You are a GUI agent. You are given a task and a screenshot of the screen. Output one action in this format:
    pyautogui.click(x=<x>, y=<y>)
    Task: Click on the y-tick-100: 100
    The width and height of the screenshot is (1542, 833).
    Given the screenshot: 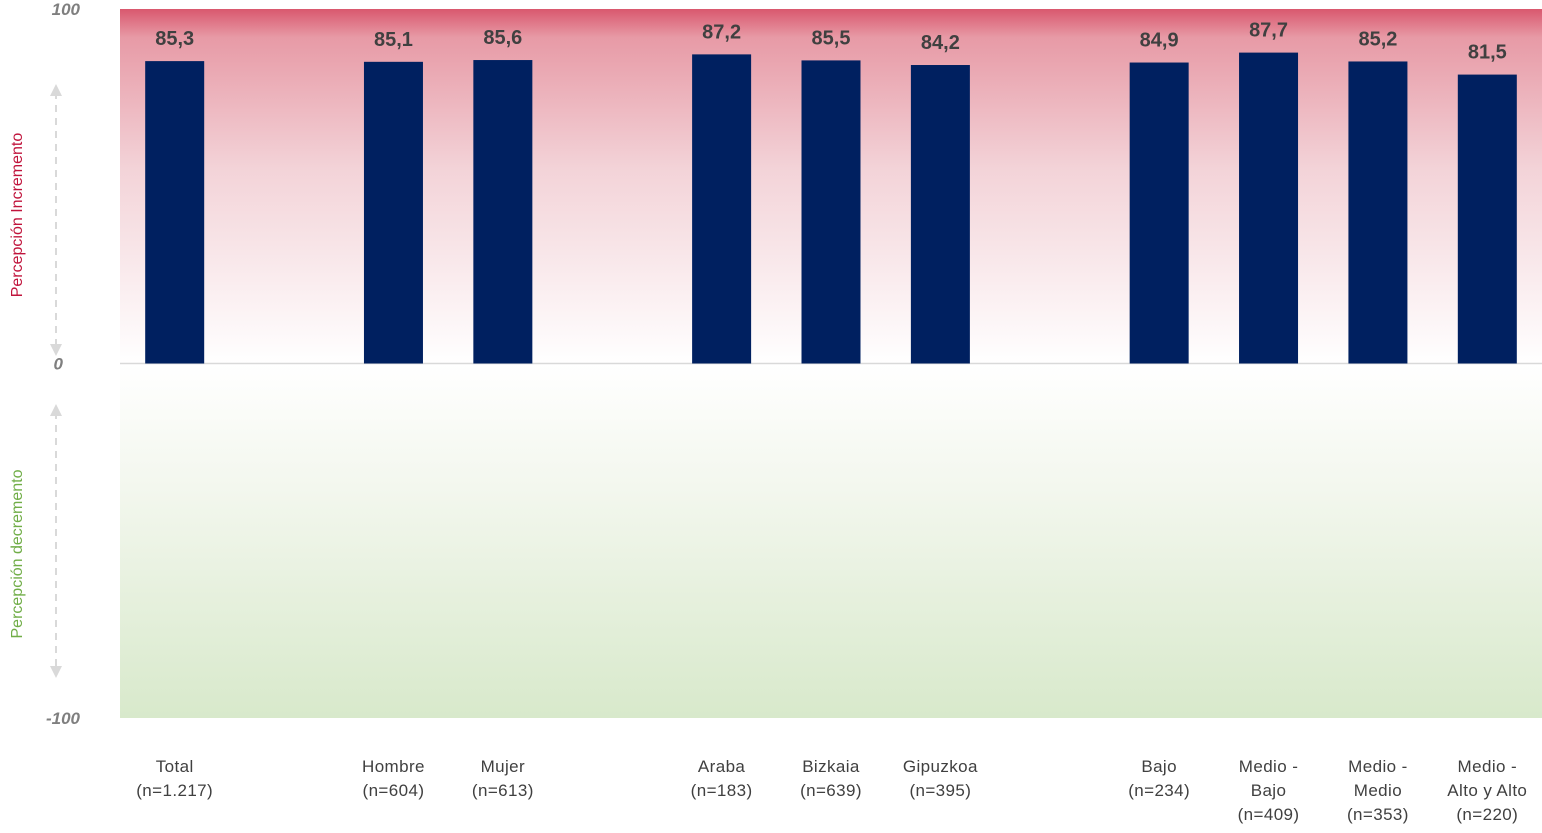 What is the action you would take?
    pyautogui.click(x=66, y=9)
    